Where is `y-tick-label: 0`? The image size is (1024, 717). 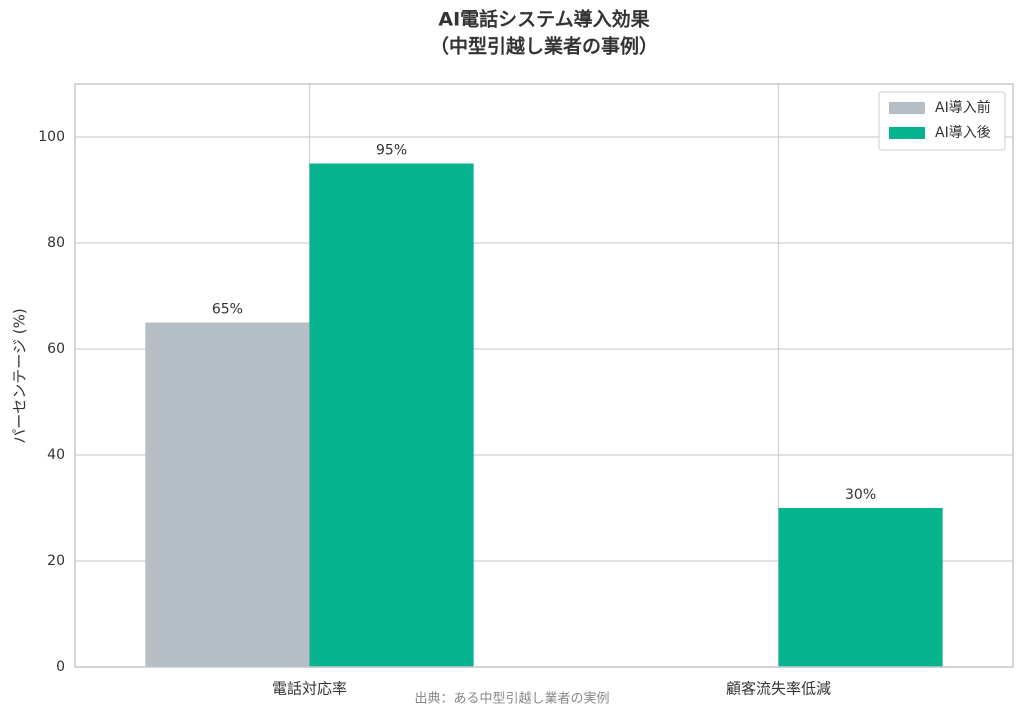
y-tick-label: 0 is located at coordinates (60, 667).